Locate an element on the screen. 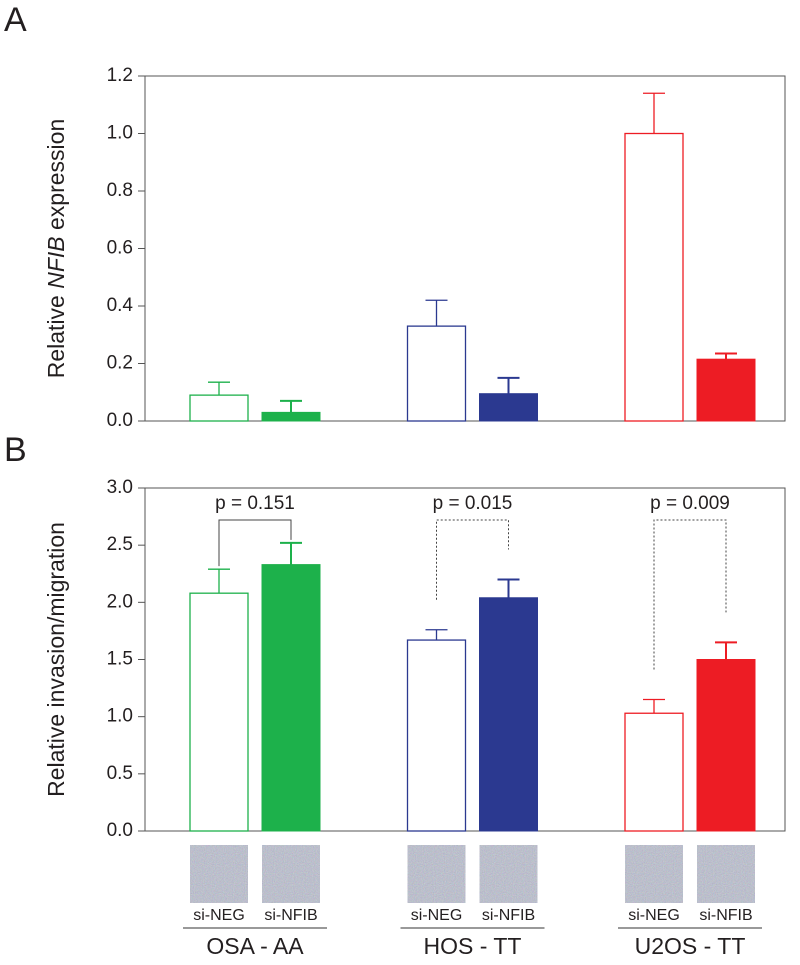 This screenshot has height=965, width=800. y-tick-label: 0.8 is located at coordinates (120, 190).